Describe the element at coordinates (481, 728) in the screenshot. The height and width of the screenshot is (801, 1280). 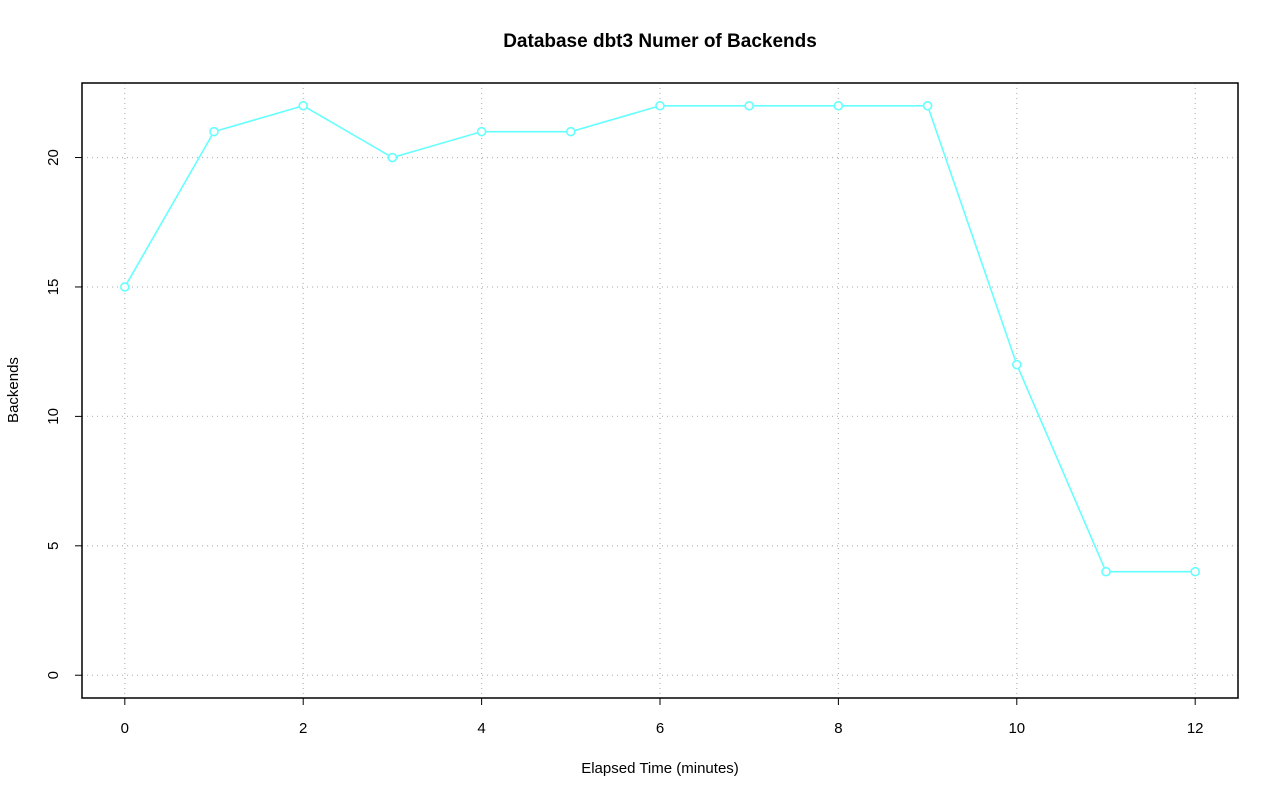
I see `x-tick-label: 4` at that location.